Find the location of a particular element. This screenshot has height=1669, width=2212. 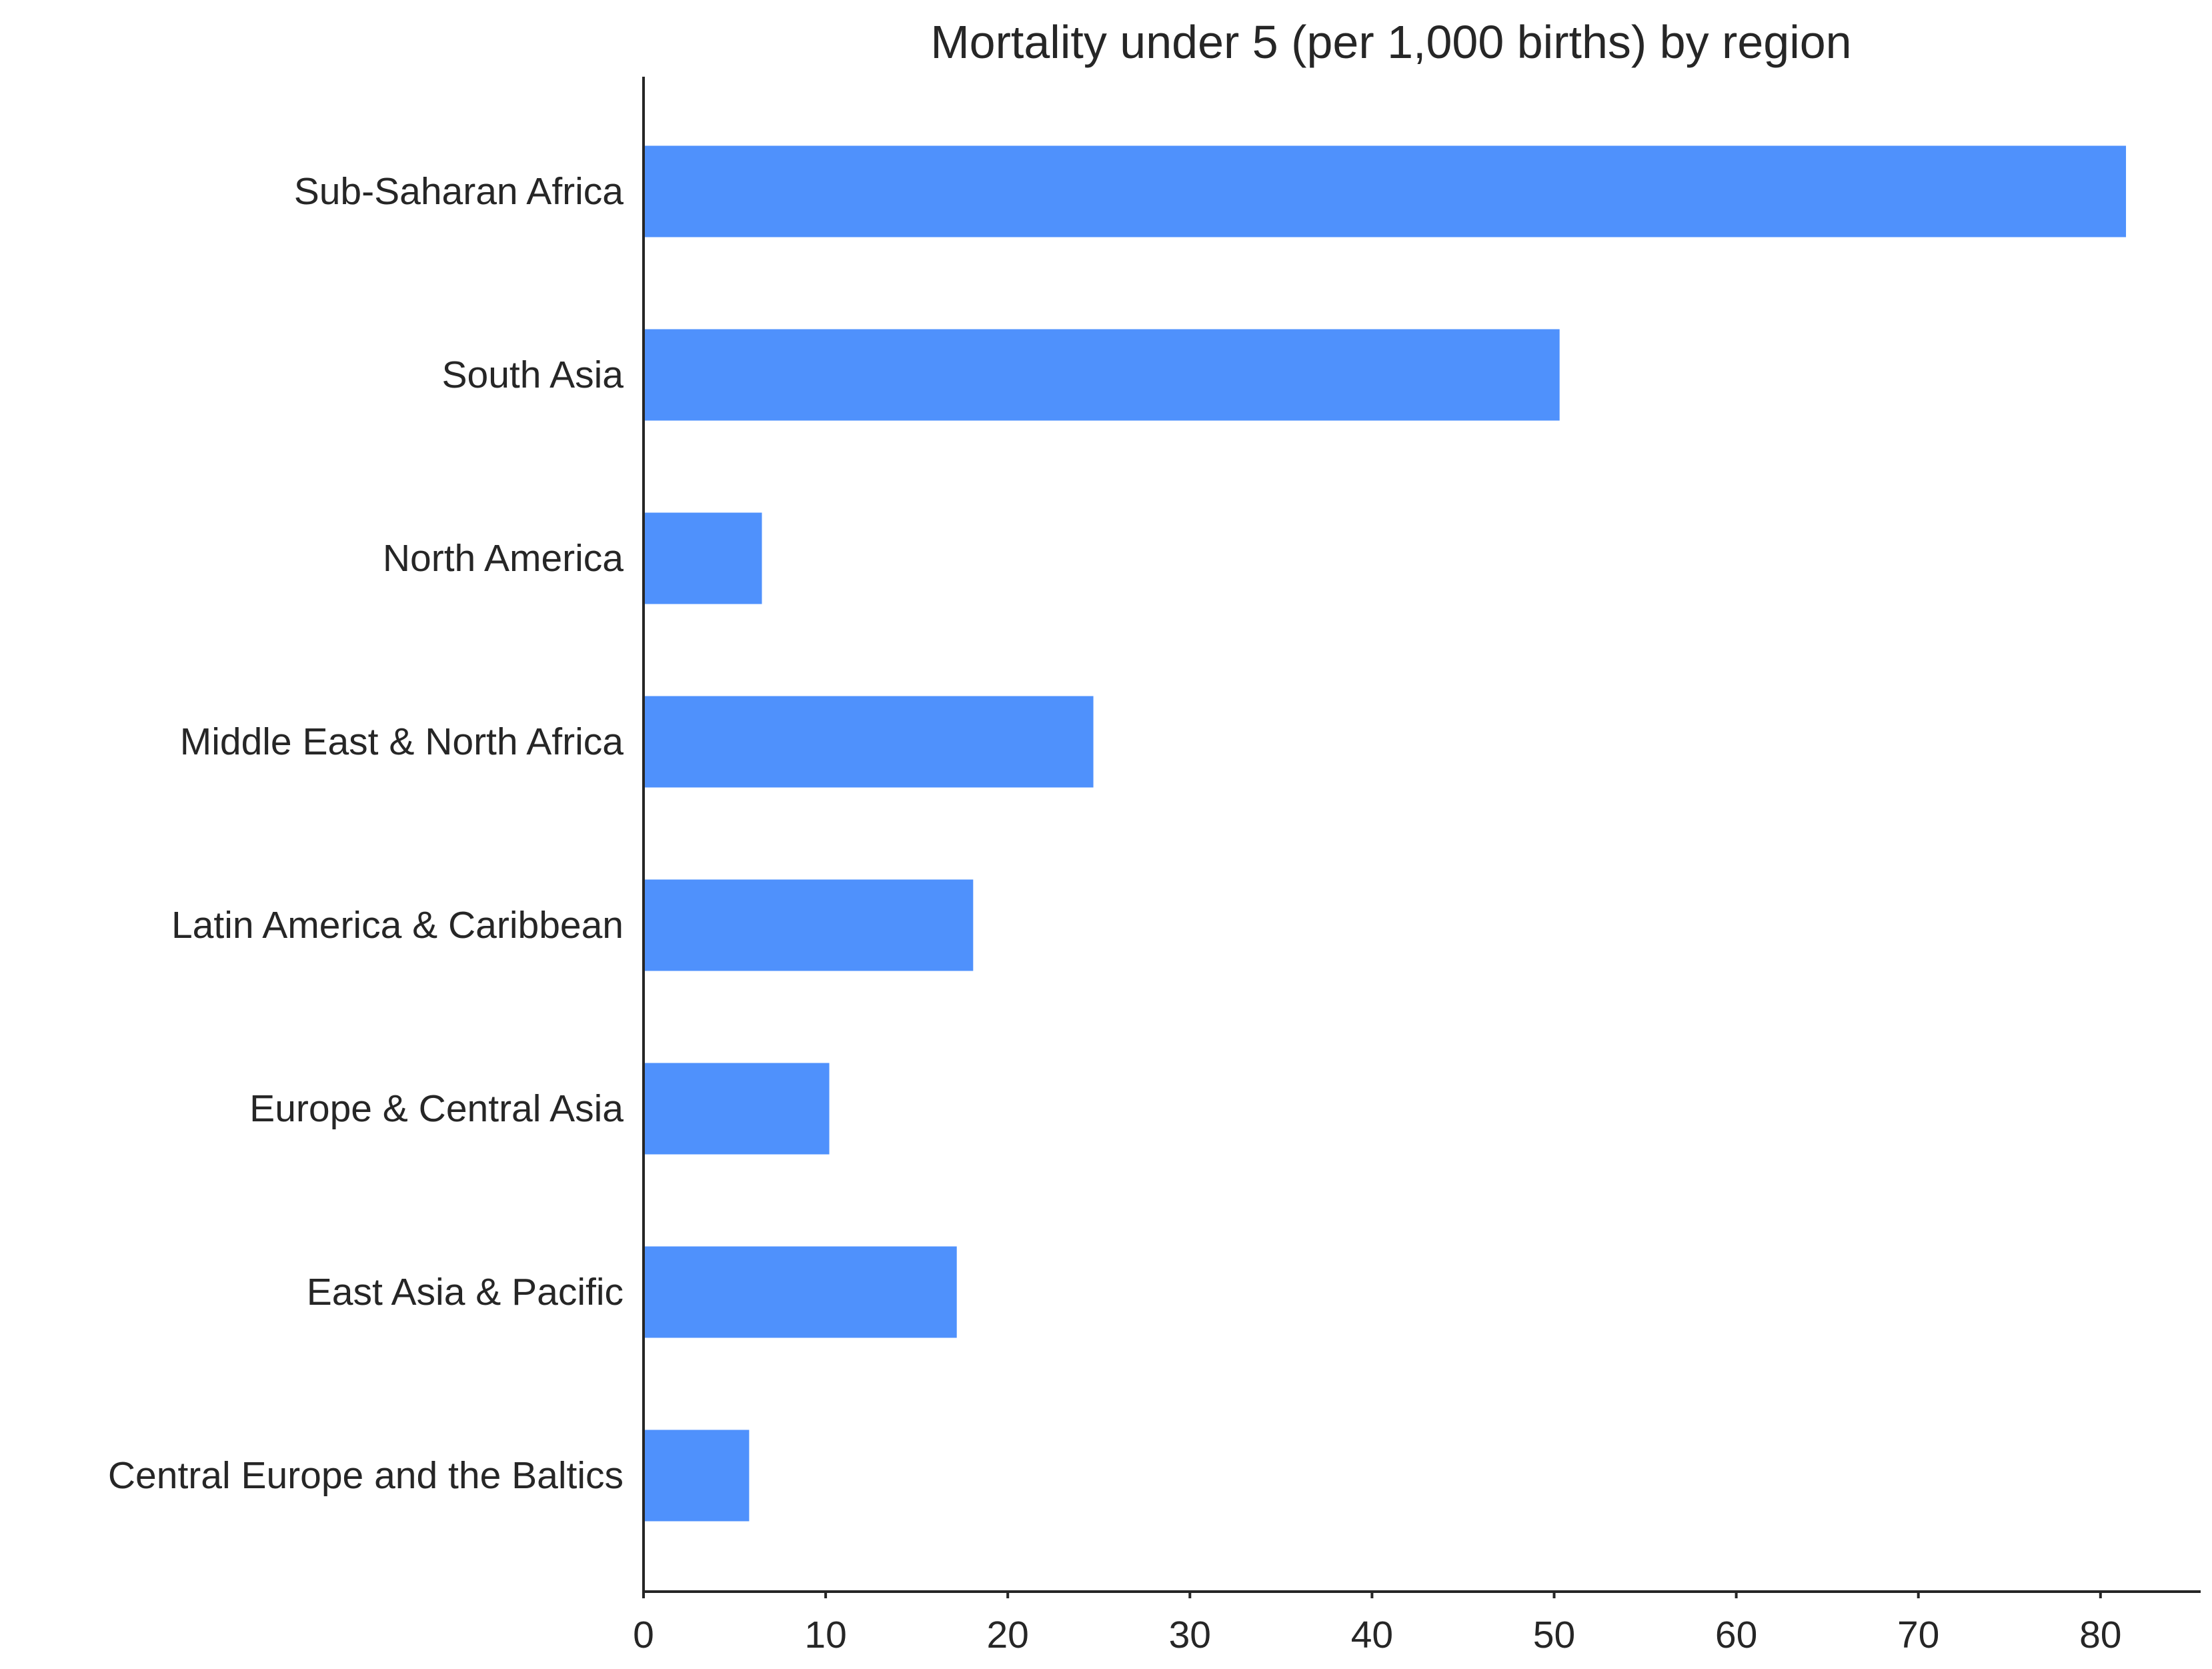

x-tick-label-7: 70 is located at coordinates (1918, 1635).